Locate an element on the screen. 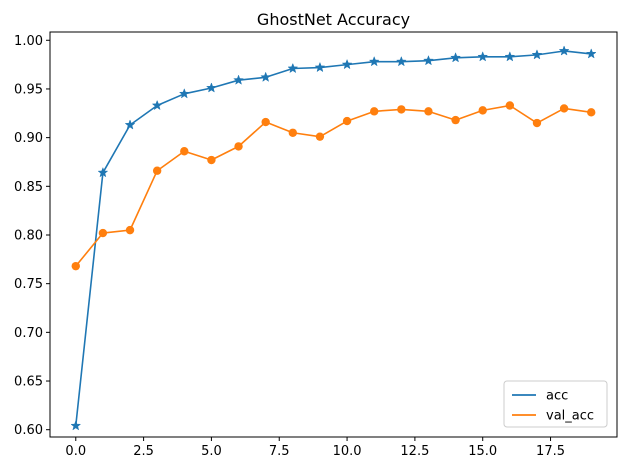  legend-label: val_acc is located at coordinates (570, 416).